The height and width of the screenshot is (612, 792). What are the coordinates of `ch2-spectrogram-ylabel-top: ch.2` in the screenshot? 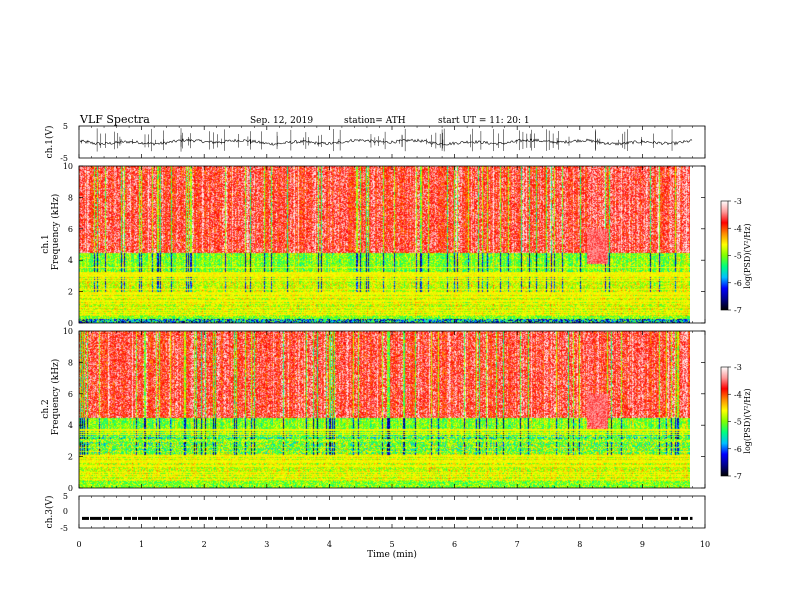 It's located at (46, 408).